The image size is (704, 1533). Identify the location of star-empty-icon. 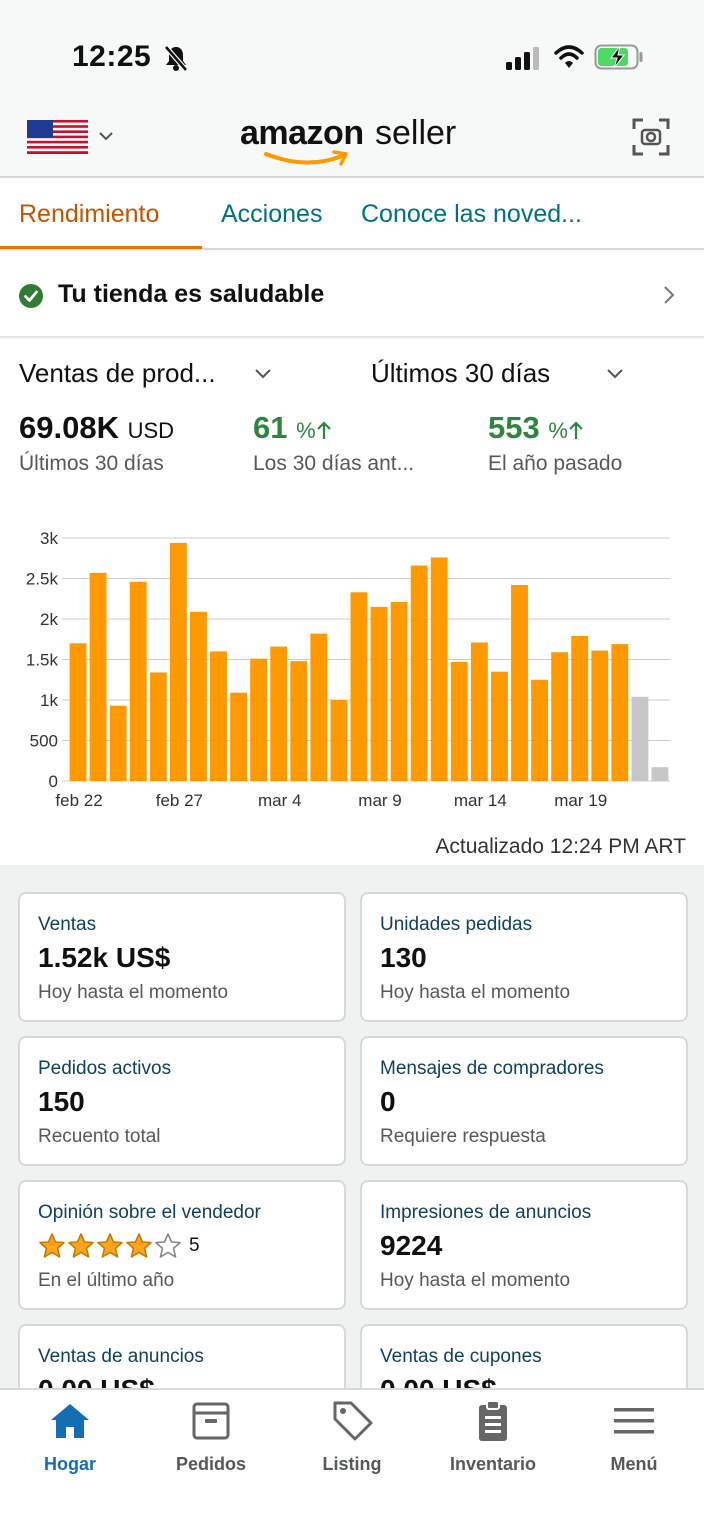
(168, 1245).